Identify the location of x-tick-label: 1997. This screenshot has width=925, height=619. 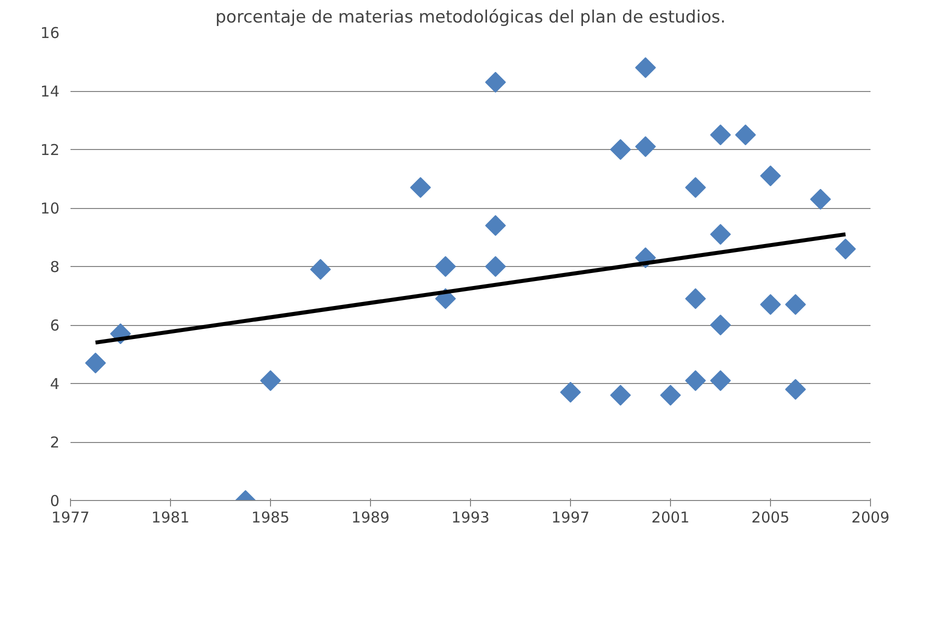
(570, 517).